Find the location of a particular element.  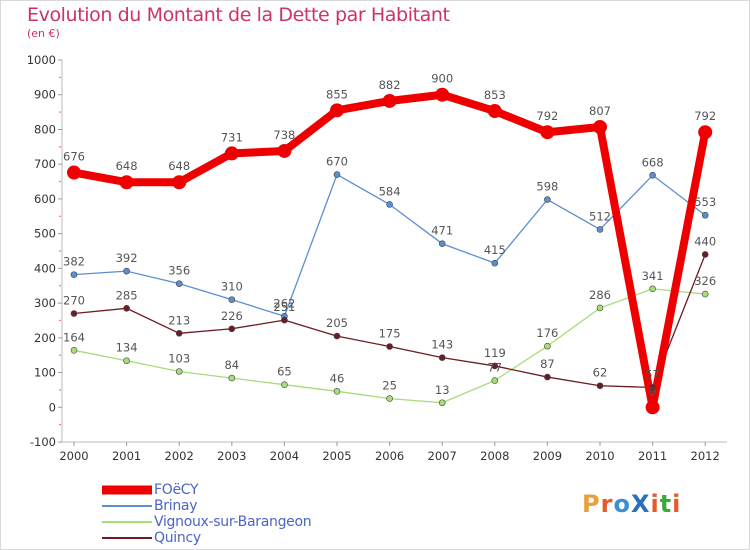

x-tick-label: 2006 is located at coordinates (389, 456).